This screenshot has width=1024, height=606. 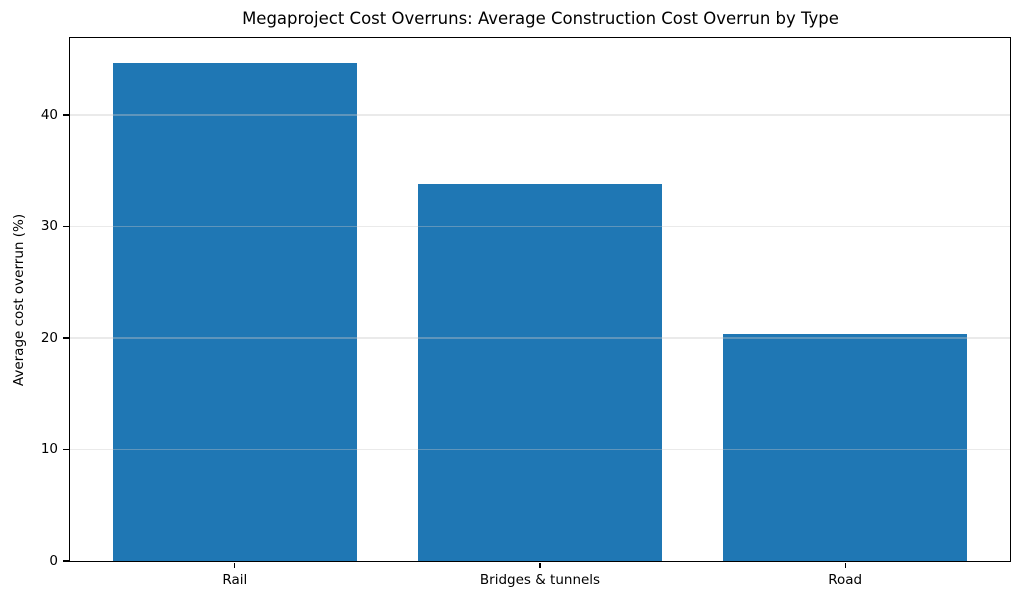 What do you see at coordinates (19, 300) in the screenshot?
I see `y-axis-label: Average cost overrun (%)` at bounding box center [19, 300].